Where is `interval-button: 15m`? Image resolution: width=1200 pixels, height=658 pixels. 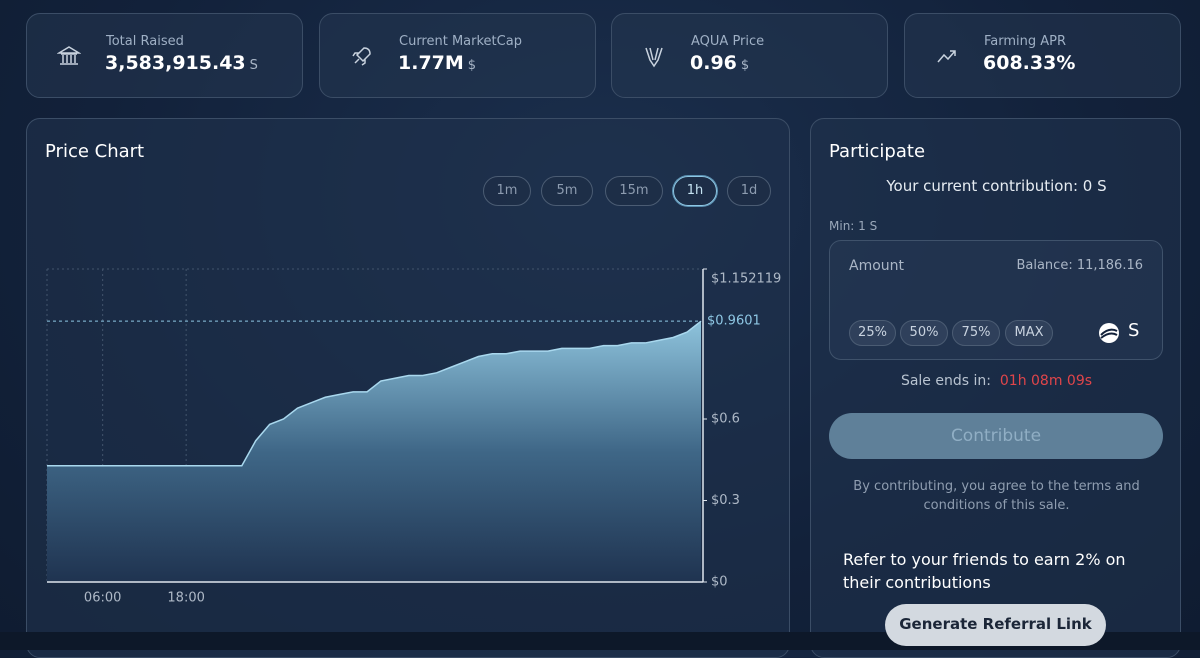
interval-button: 15m is located at coordinates (634, 191).